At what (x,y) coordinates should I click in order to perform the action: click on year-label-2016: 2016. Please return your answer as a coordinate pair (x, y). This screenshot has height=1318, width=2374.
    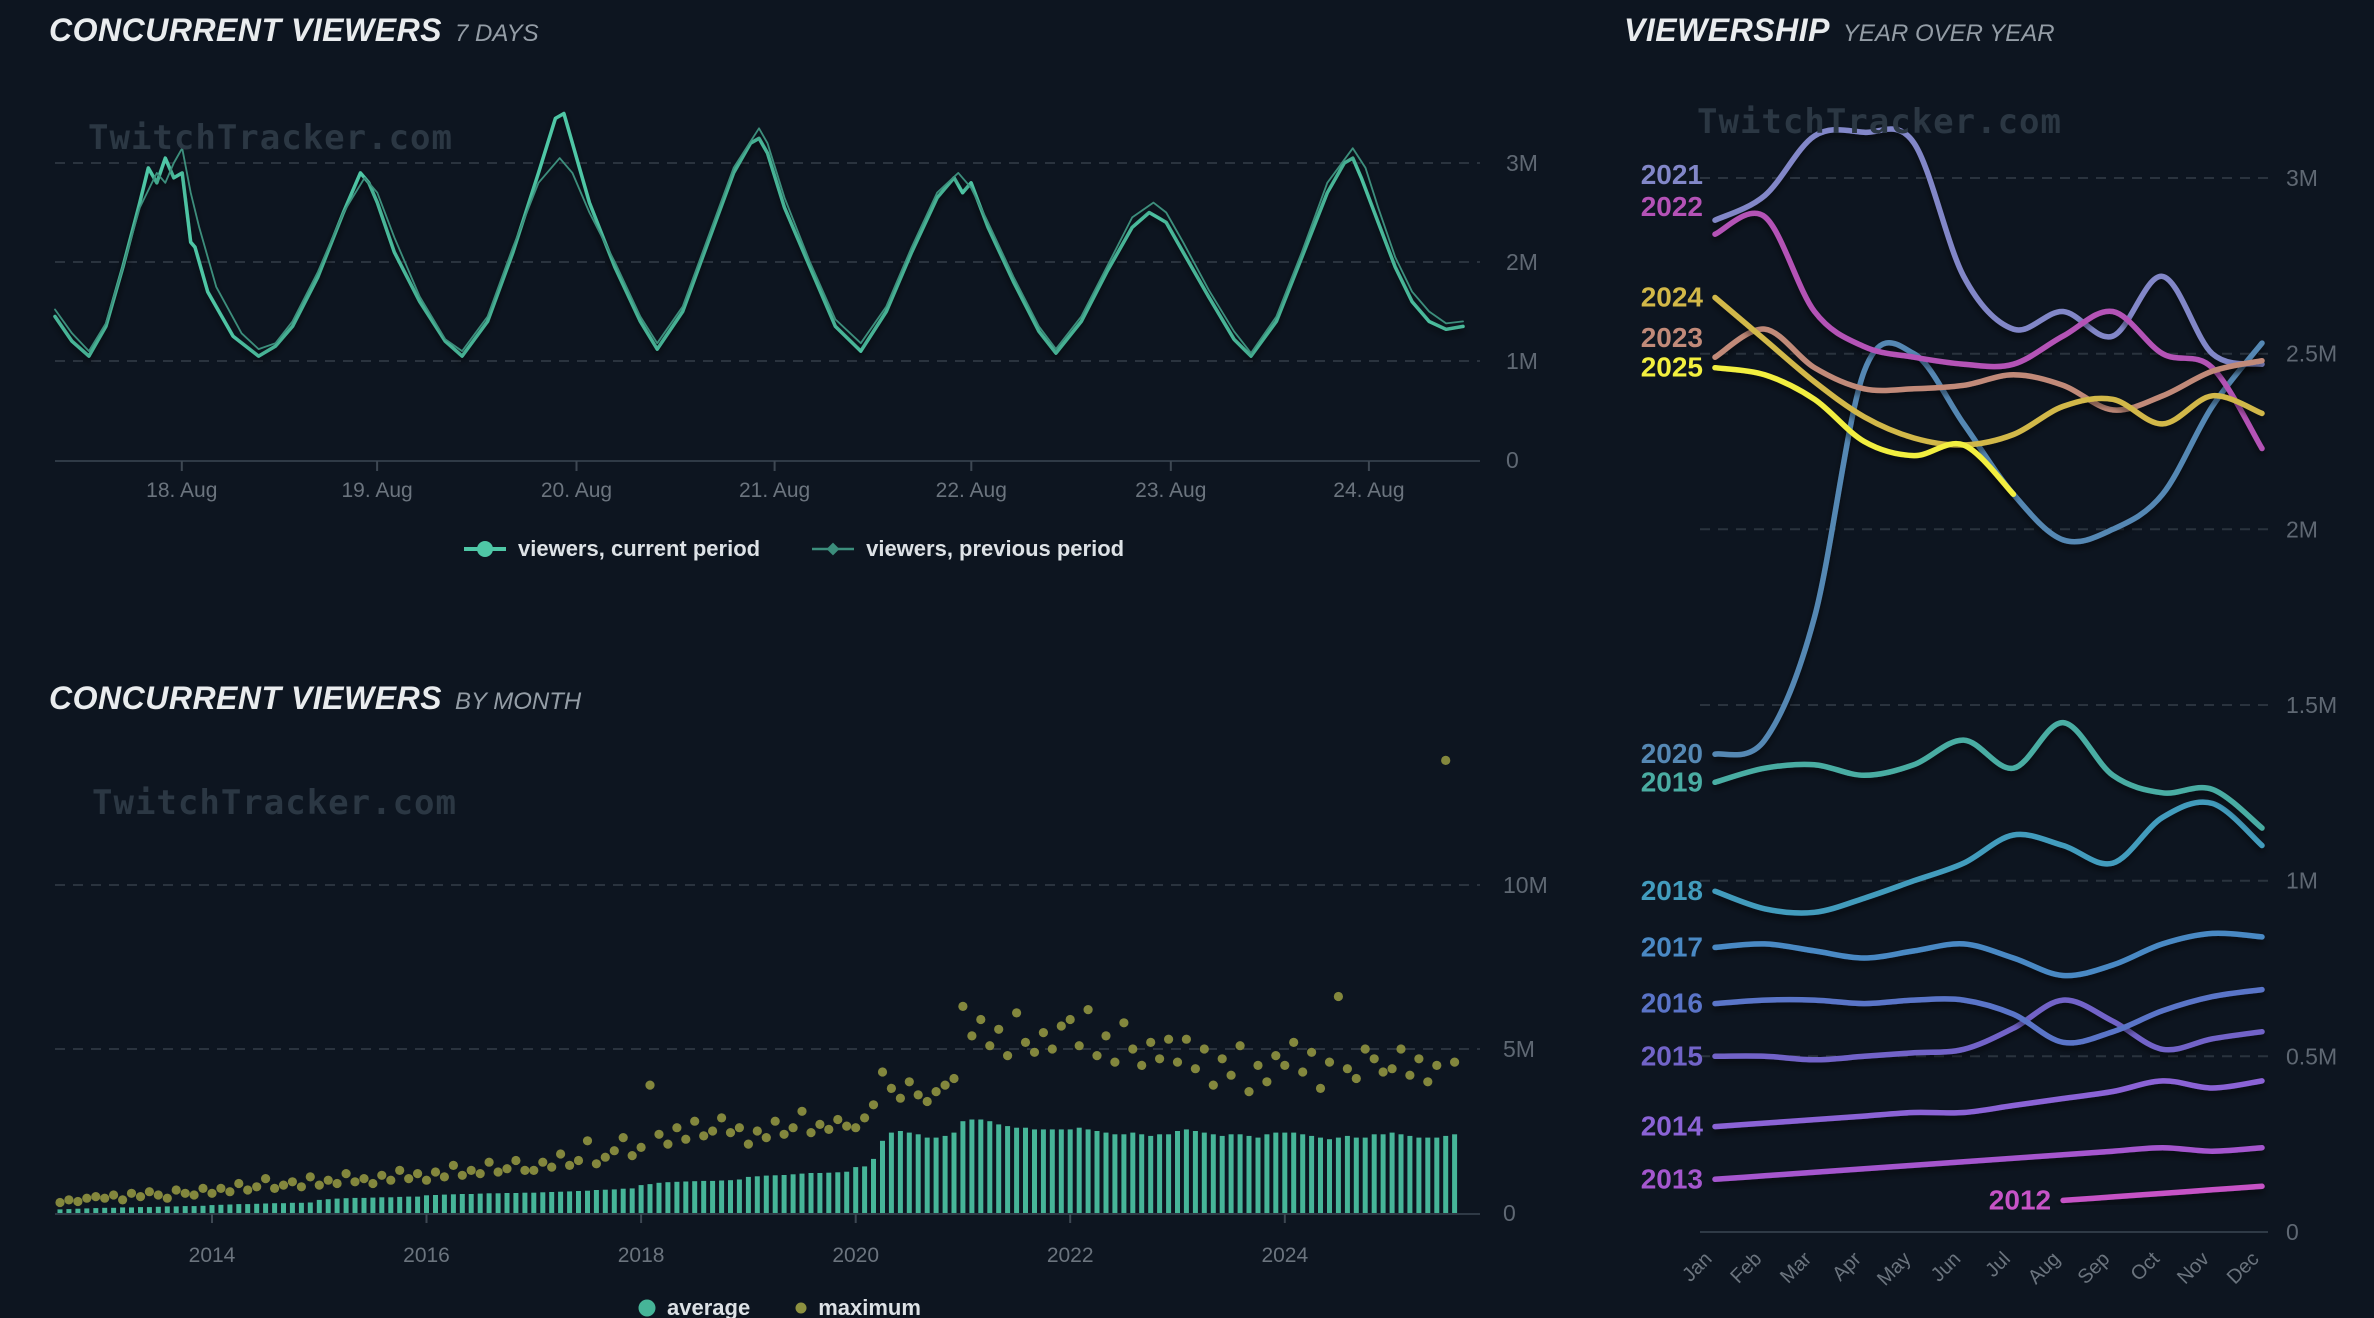
    Looking at the image, I should click on (1672, 1003).